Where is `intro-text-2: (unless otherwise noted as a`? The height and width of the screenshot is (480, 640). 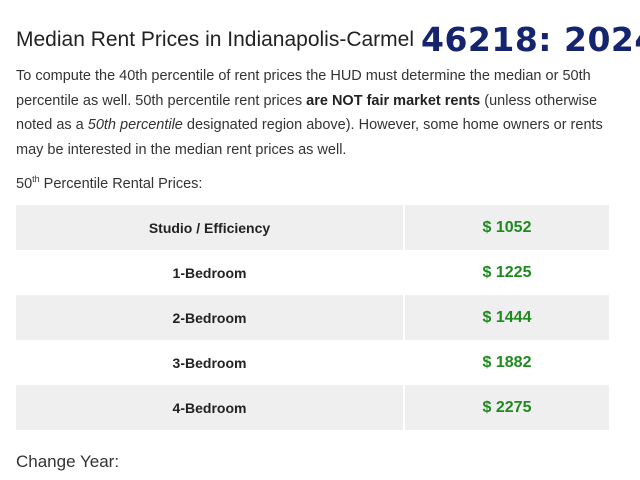
intro-text-2: (unless otherwise noted as a is located at coordinates (307, 113).